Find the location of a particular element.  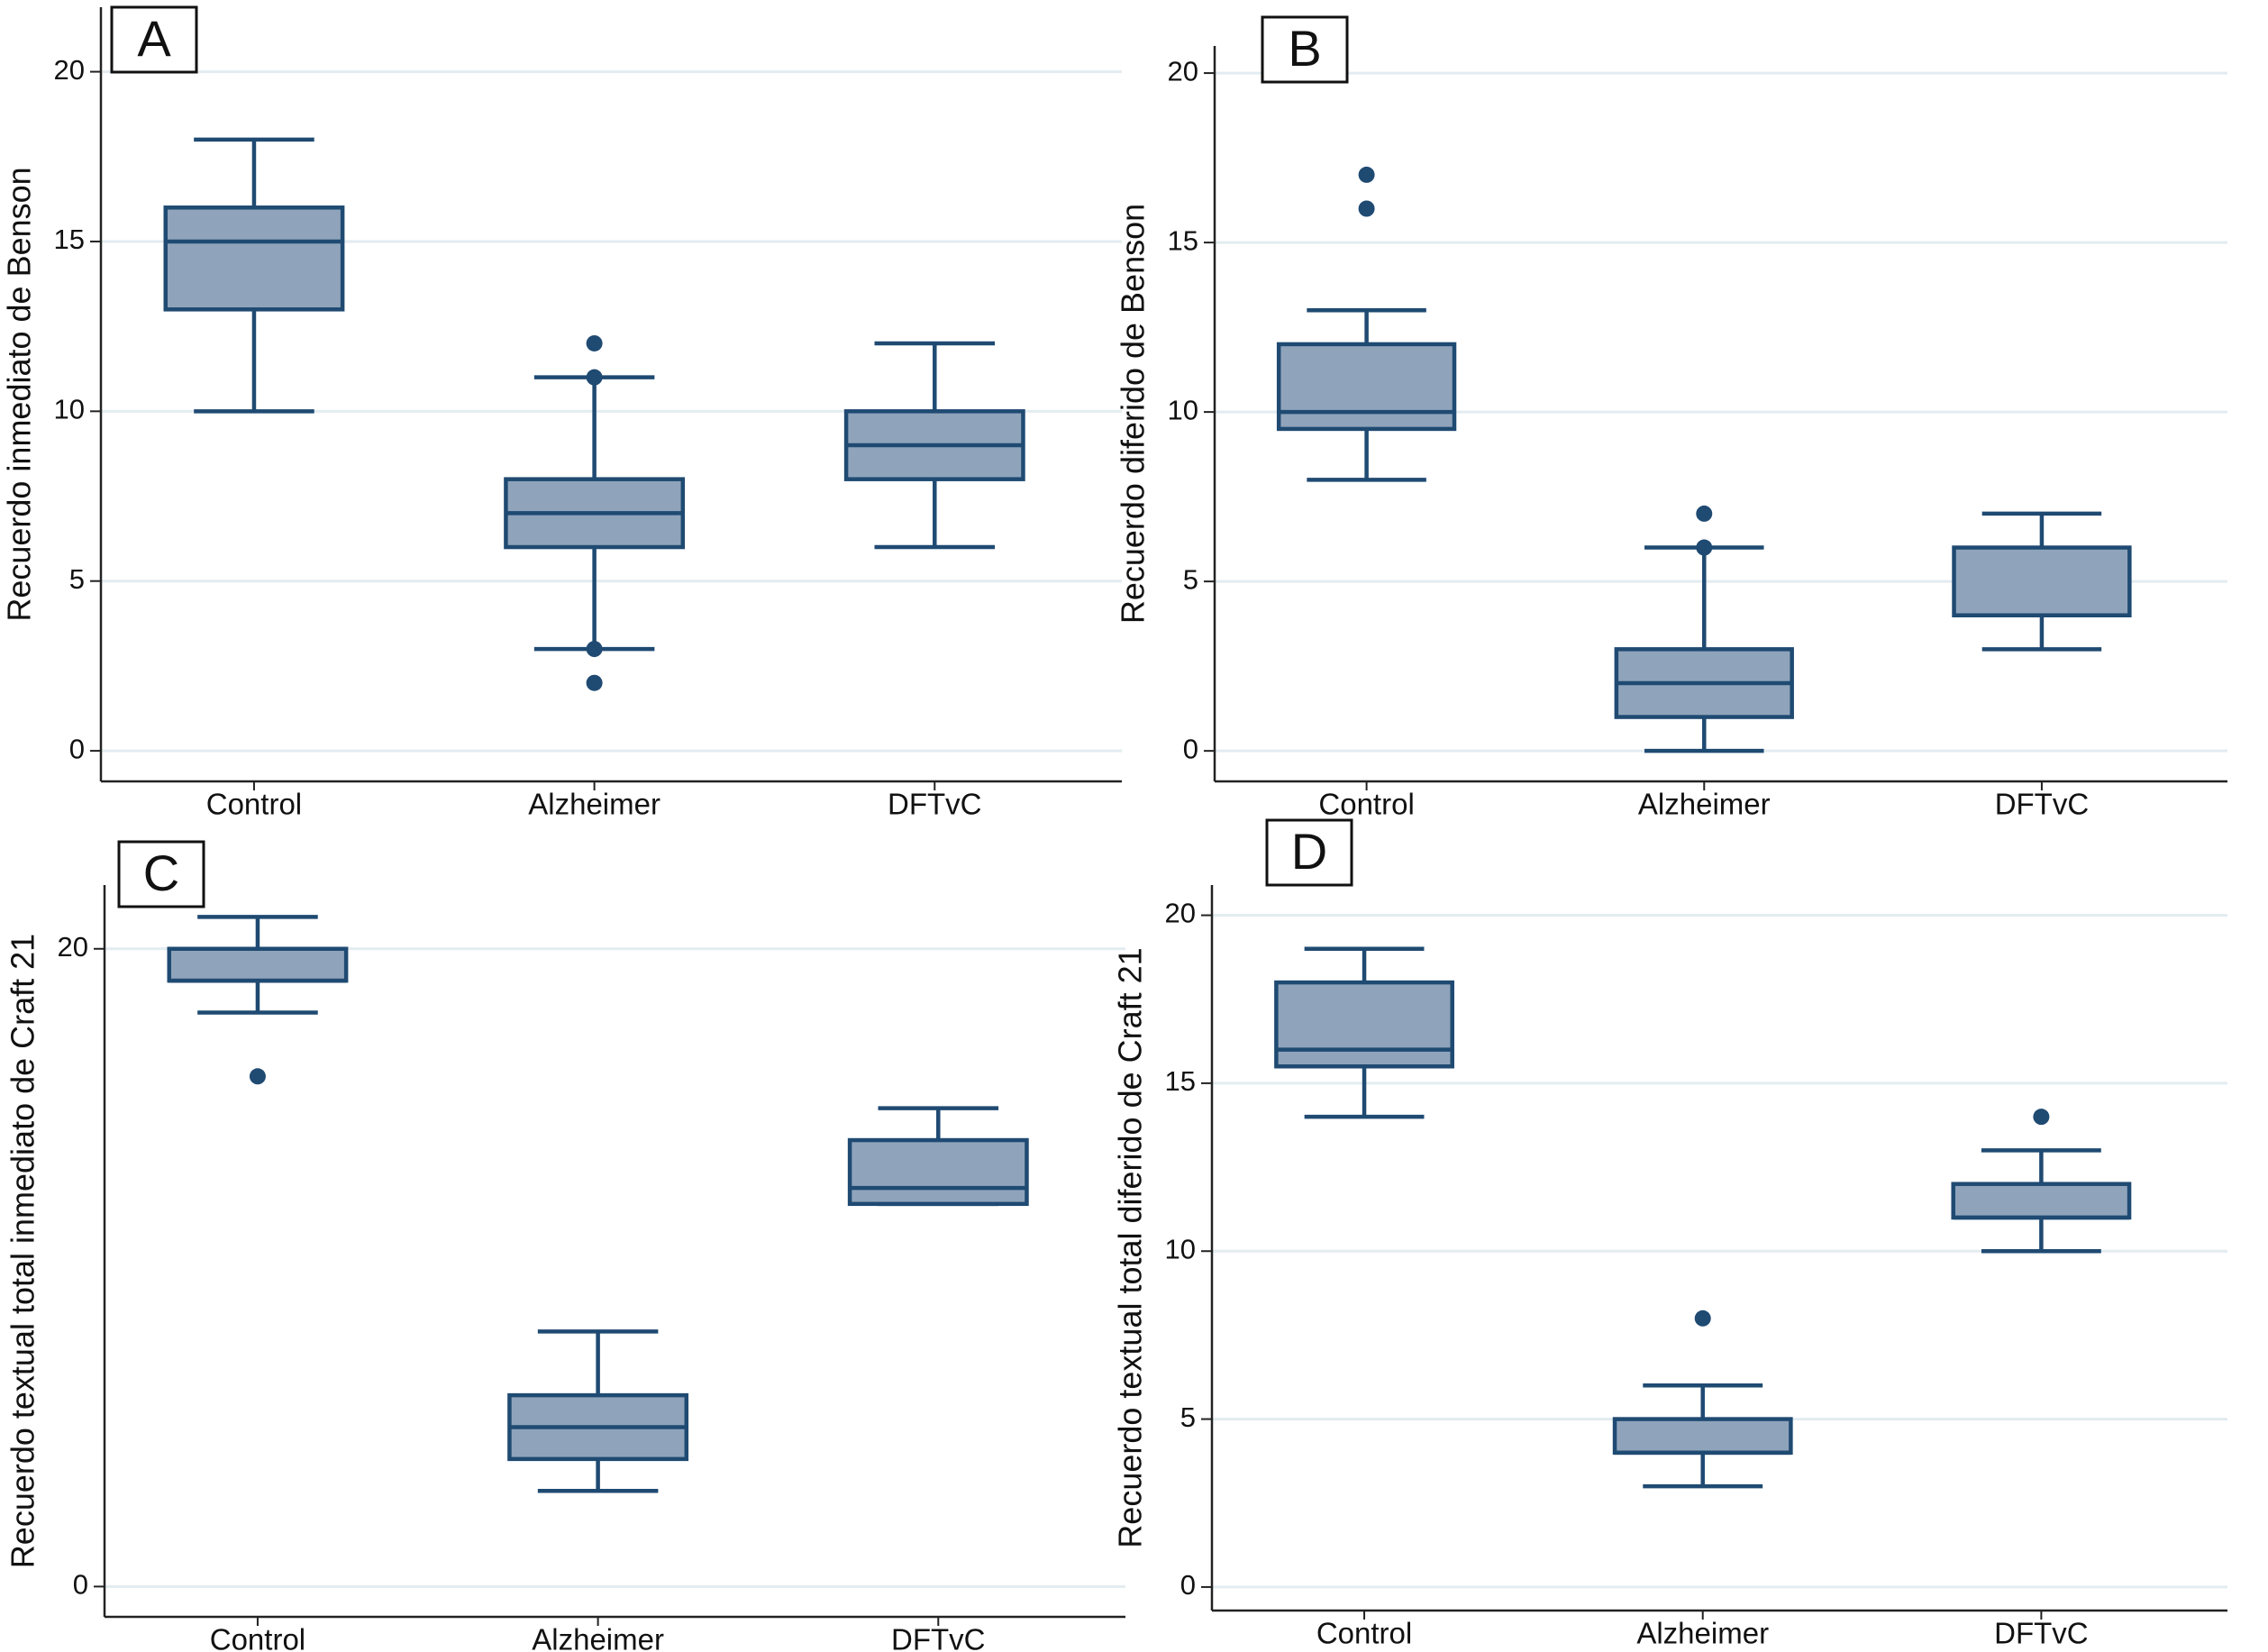

panel-label: A is located at coordinates (154, 38).